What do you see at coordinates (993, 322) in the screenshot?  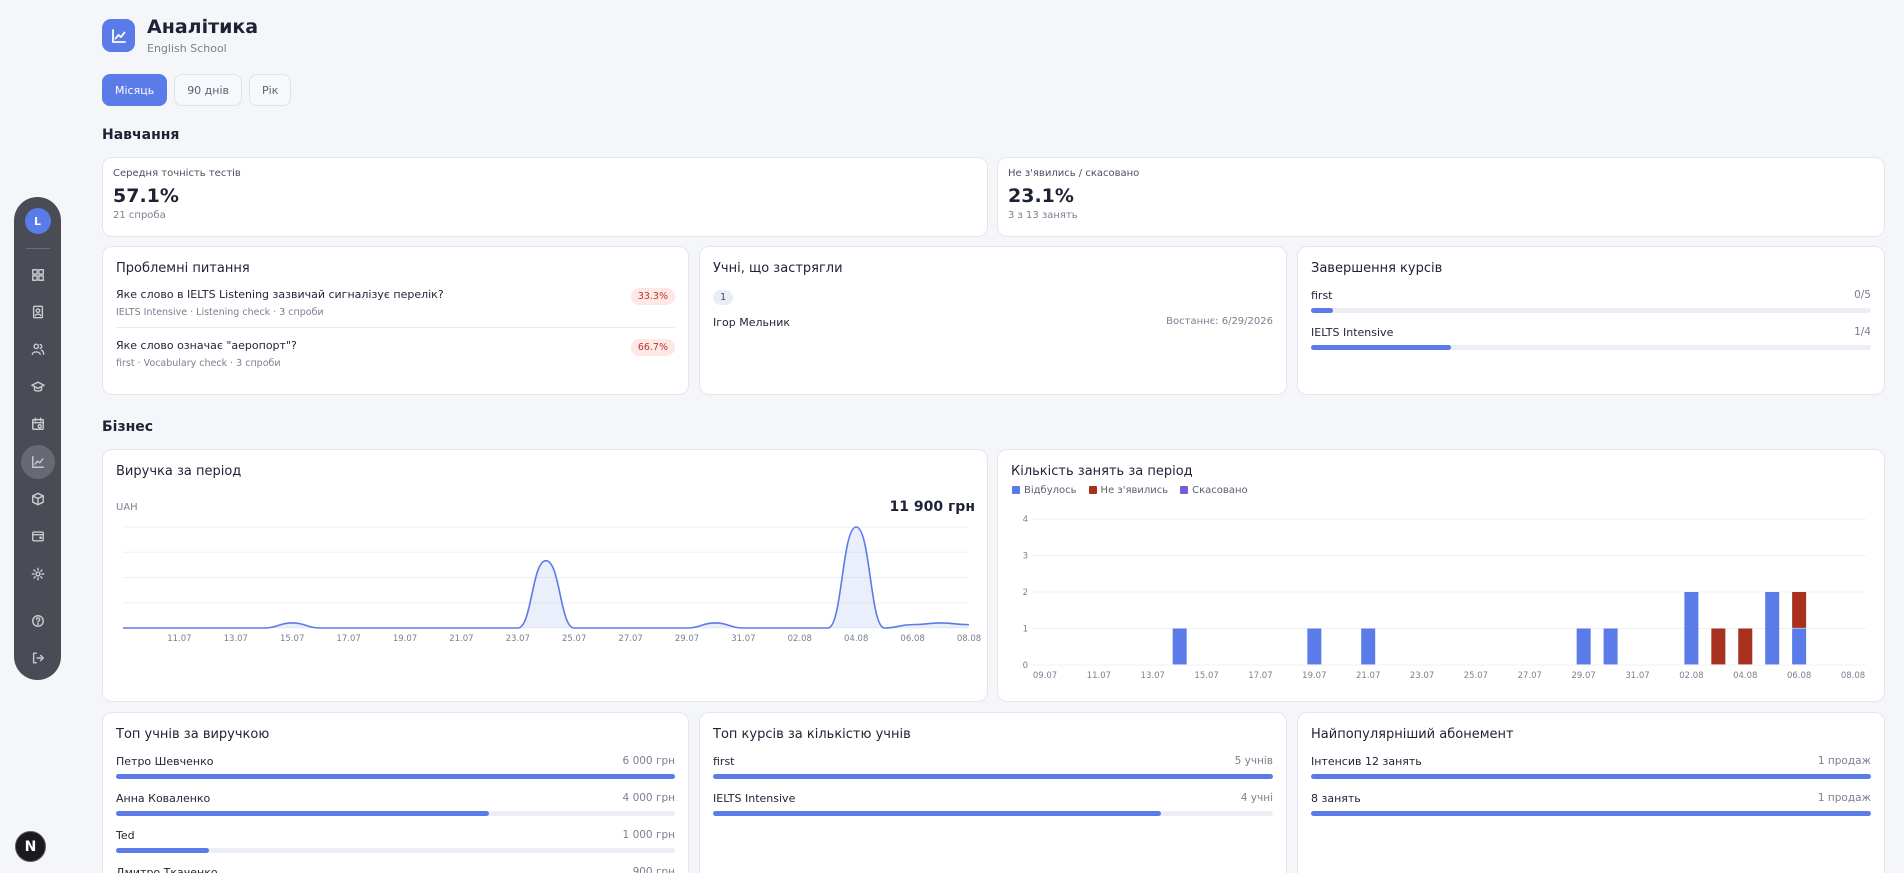 I see `list-item: Ігор Мельник Востаннє: 6/29/2026` at bounding box center [993, 322].